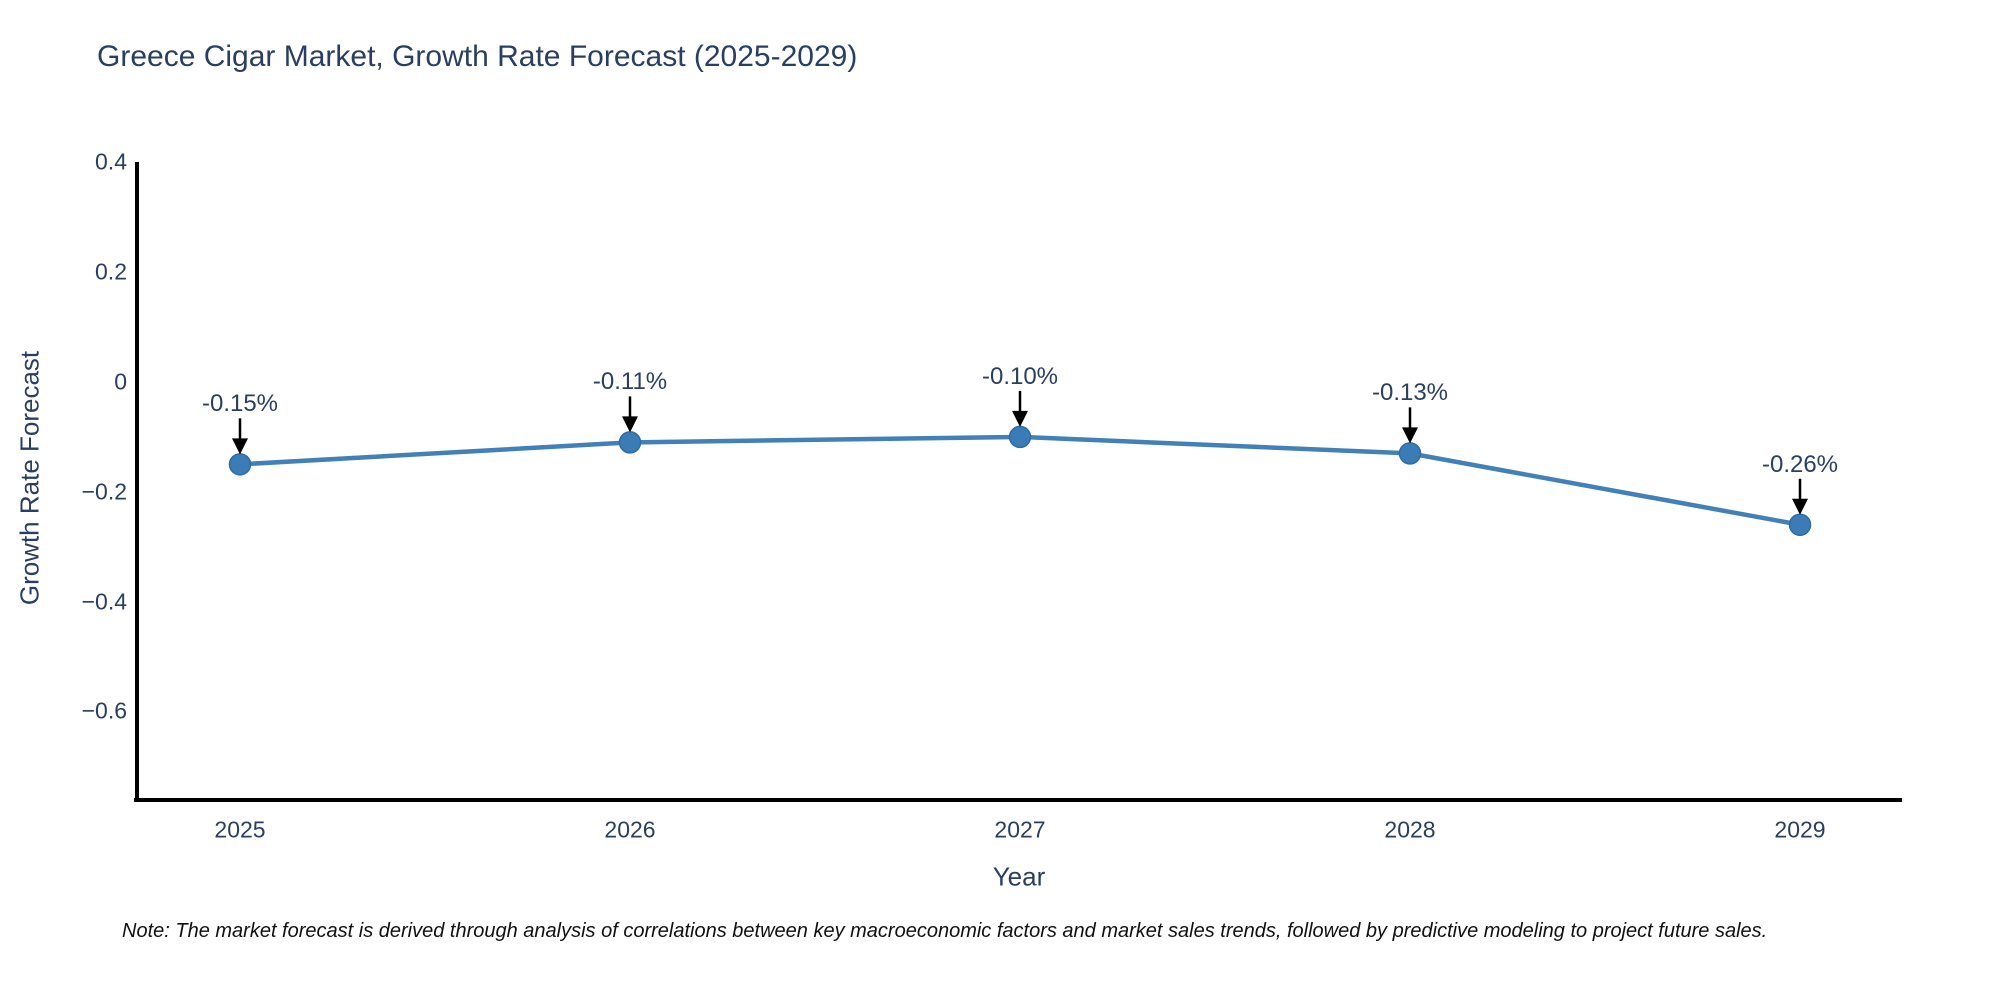 The width and height of the screenshot is (2000, 1000). What do you see at coordinates (1410, 829) in the screenshot?
I see `x-tick-label: 2028` at bounding box center [1410, 829].